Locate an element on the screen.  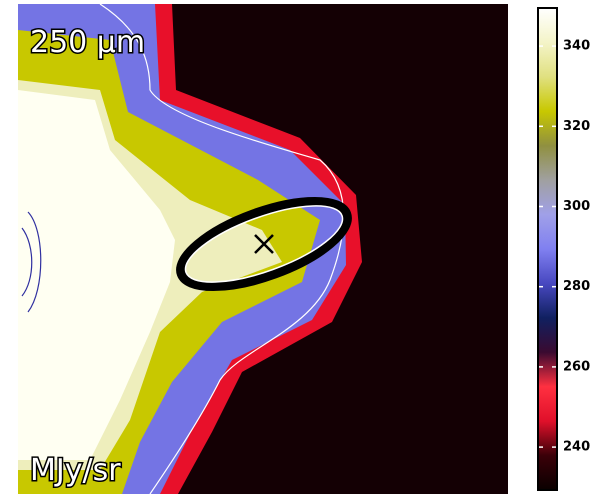
center-marker is located at coordinates (264, 244).